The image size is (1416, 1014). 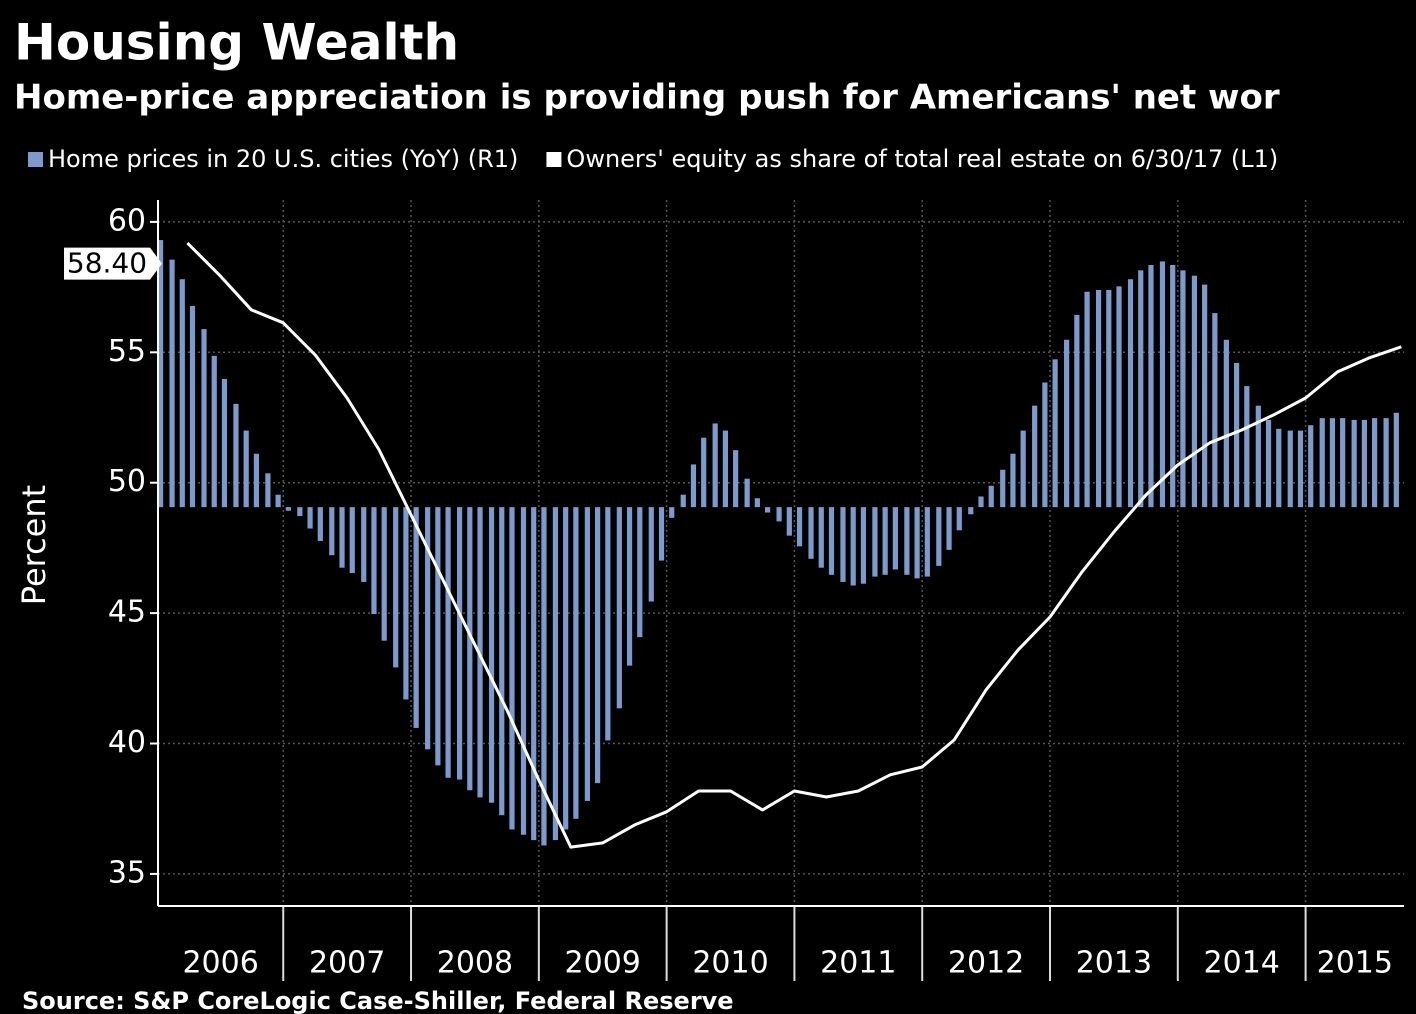 What do you see at coordinates (127, 872) in the screenshot?
I see `y-tick-label: 35` at bounding box center [127, 872].